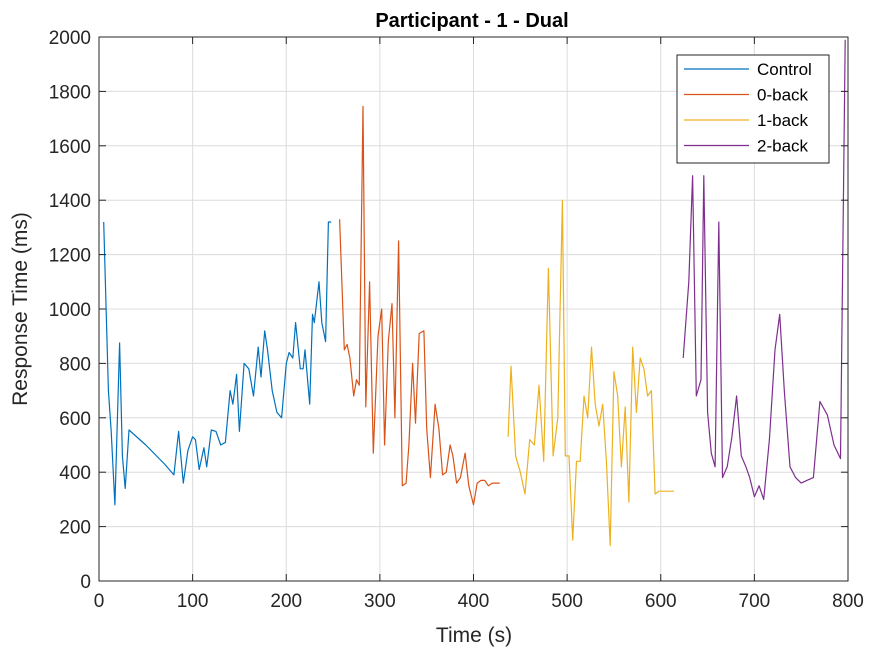 Image resolution: width=874 pixels, height=649 pixels. What do you see at coordinates (99, 601) in the screenshot?
I see `x-tick-label: 0` at bounding box center [99, 601].